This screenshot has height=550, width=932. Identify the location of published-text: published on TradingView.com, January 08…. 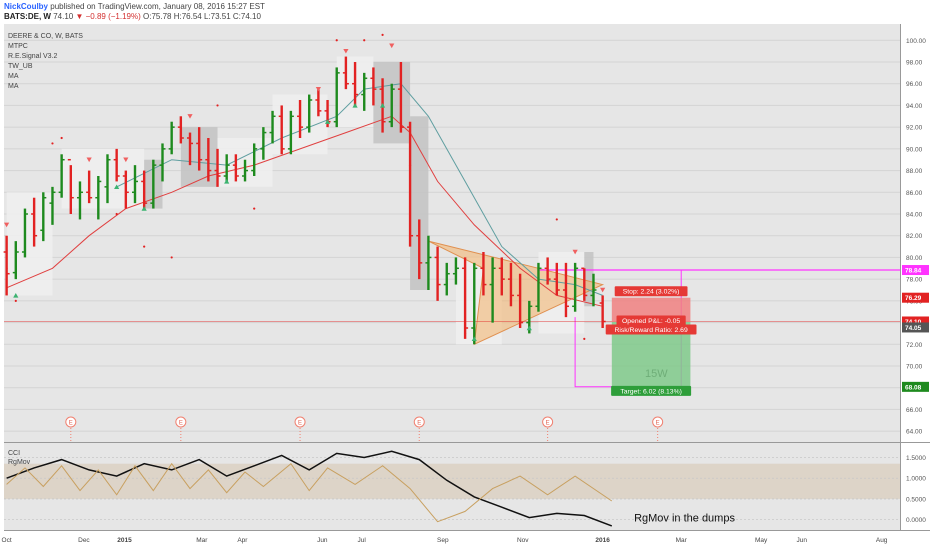
(157, 6).